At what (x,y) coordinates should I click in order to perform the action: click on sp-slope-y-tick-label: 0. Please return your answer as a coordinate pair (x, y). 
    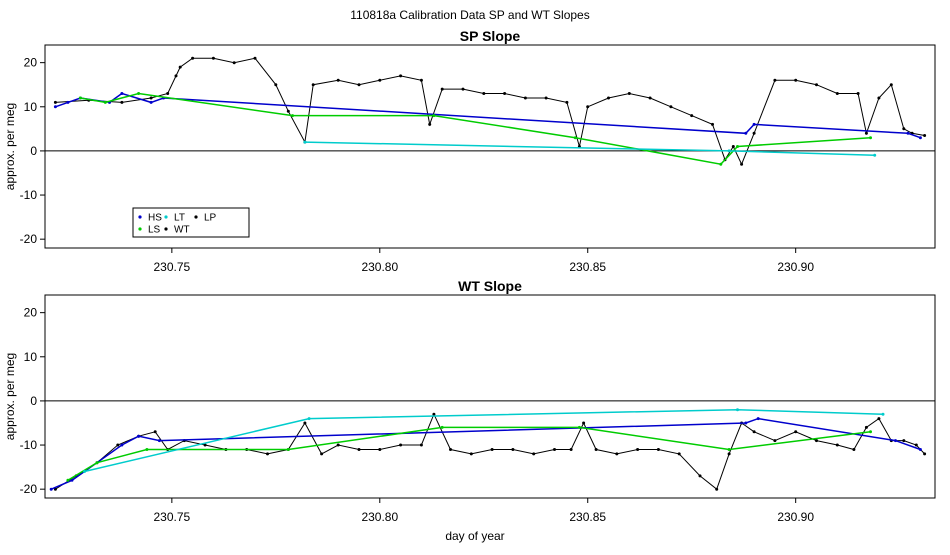
    Looking at the image, I should click on (33, 151).